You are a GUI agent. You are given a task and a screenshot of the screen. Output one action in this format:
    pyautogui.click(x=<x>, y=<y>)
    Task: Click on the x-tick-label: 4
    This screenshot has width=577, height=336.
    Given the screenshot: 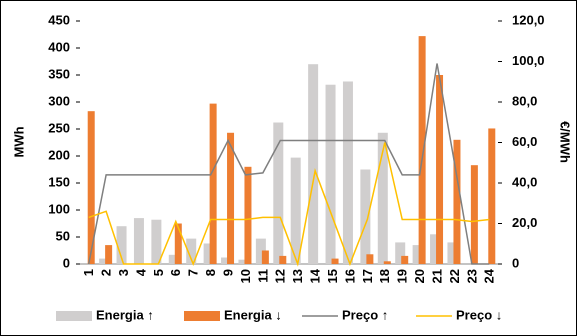 What is the action you would take?
    pyautogui.click(x=140, y=272)
    